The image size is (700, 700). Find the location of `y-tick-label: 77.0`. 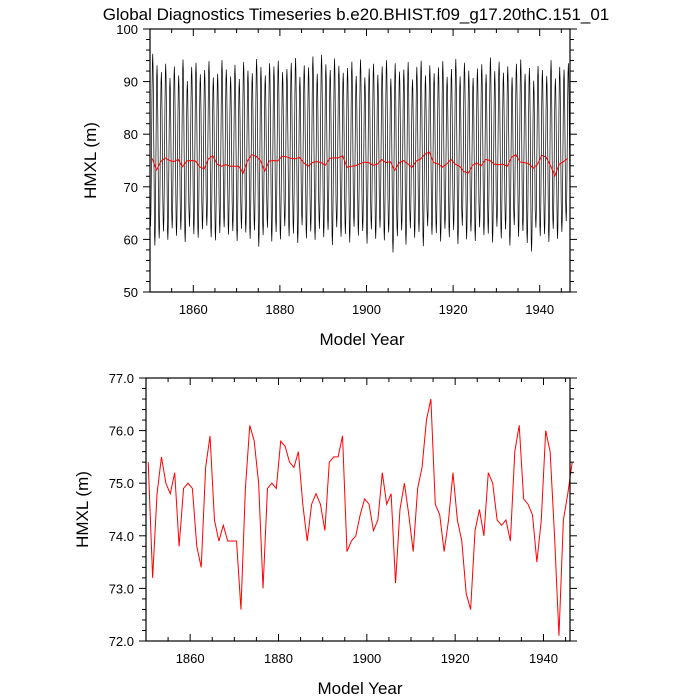

y-tick-label: 77.0 is located at coordinates (121, 378).